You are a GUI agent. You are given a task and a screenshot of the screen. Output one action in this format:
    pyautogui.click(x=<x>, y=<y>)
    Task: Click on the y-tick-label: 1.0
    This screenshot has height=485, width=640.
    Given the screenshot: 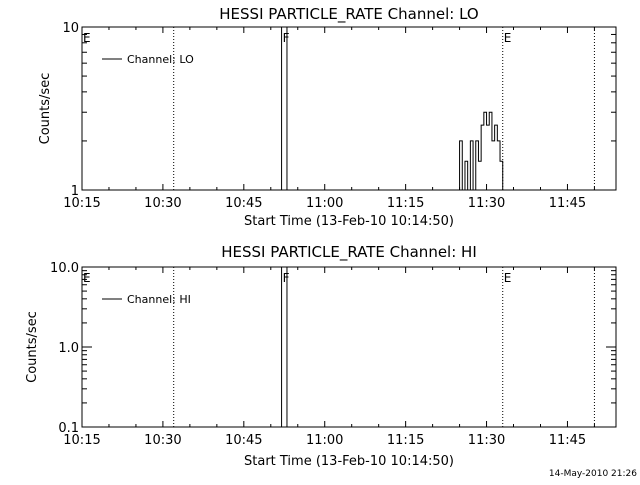 What is the action you would take?
    pyautogui.click(x=68, y=348)
    